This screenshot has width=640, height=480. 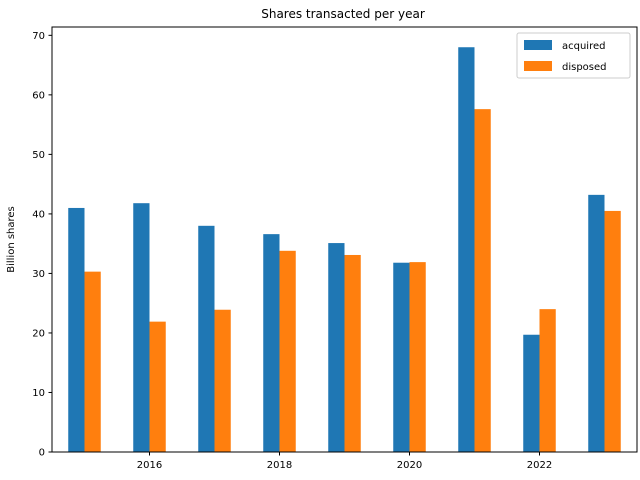 I want to click on x-tick-label: 2022, so click(x=539, y=465).